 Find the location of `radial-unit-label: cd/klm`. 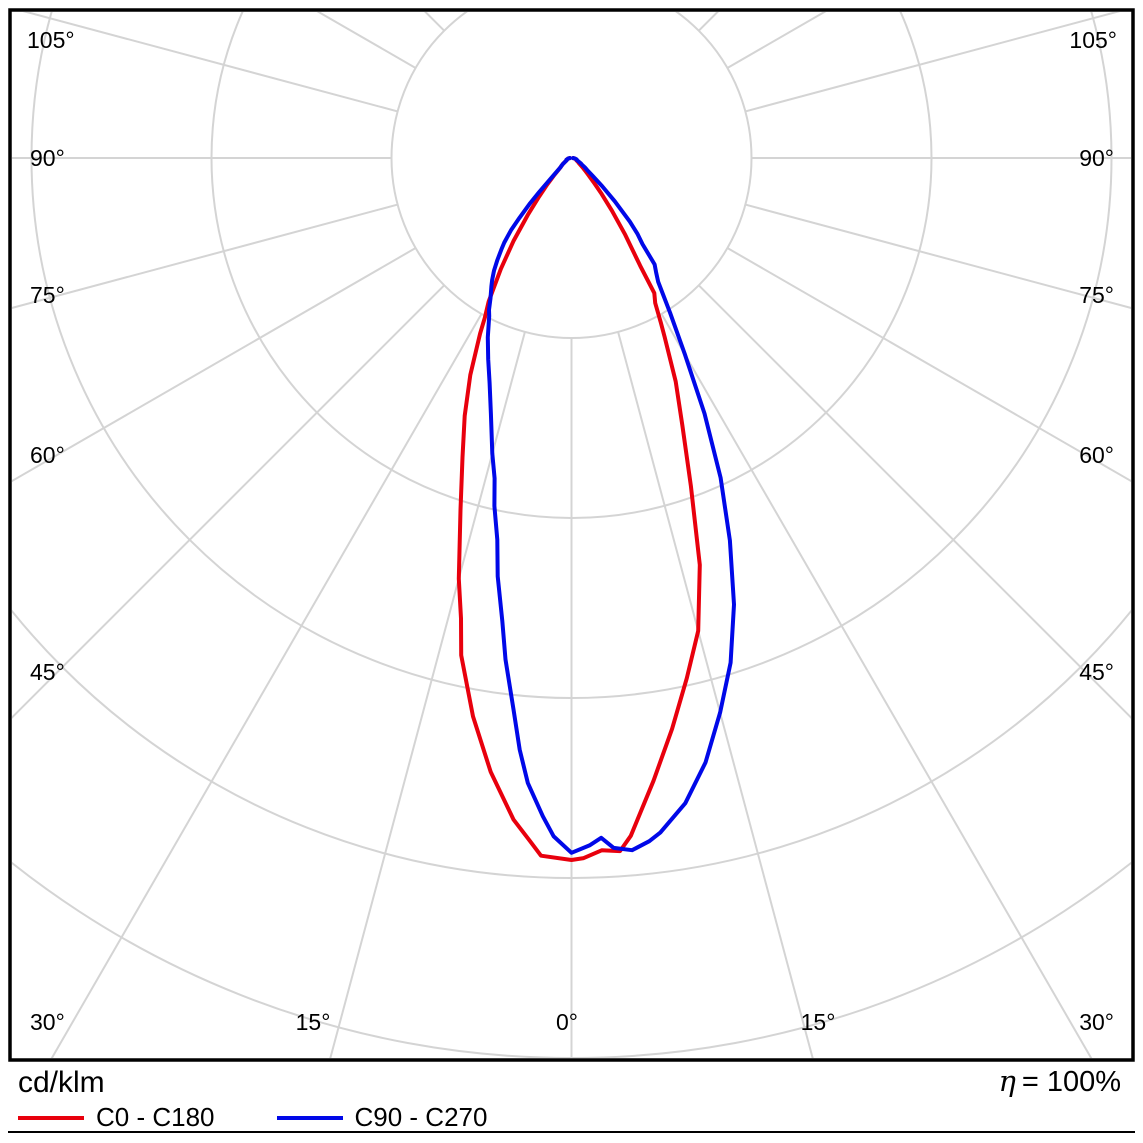

radial-unit-label: cd/klm is located at coordinates (61, 1082).